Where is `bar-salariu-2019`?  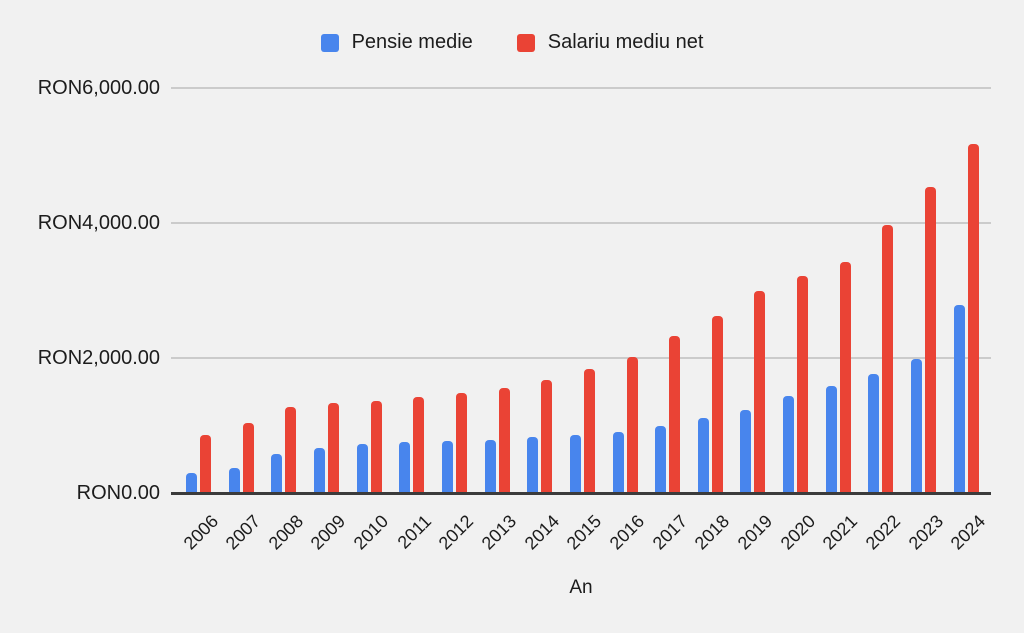
bar-salariu-2019 is located at coordinates (760, 392).